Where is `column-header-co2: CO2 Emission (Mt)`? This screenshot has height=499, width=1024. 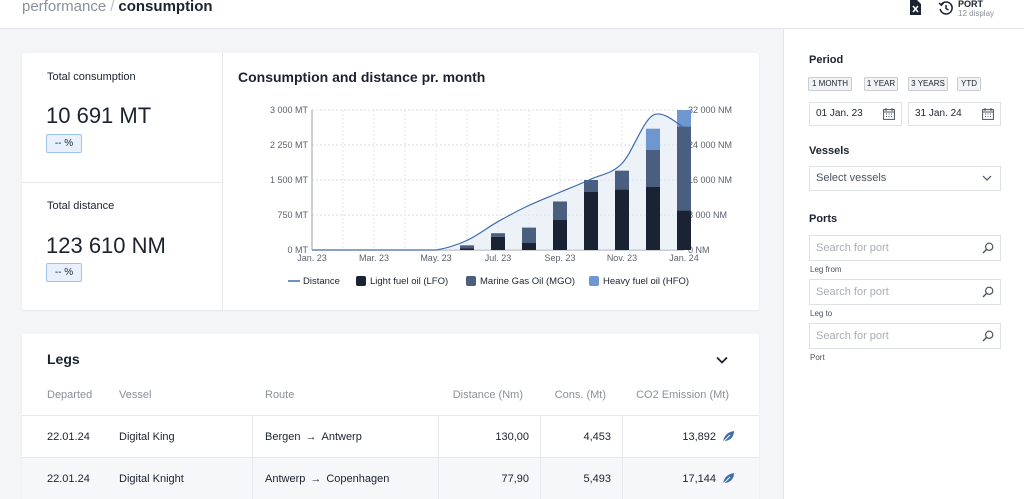
column-header-co2: CO2 Emission (Mt) is located at coordinates (682, 395).